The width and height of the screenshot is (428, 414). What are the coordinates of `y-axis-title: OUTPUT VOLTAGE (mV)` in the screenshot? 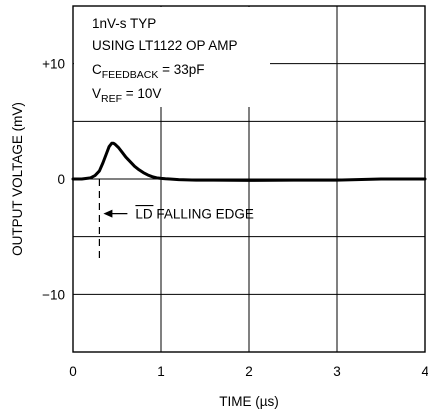 It's located at (17, 179).